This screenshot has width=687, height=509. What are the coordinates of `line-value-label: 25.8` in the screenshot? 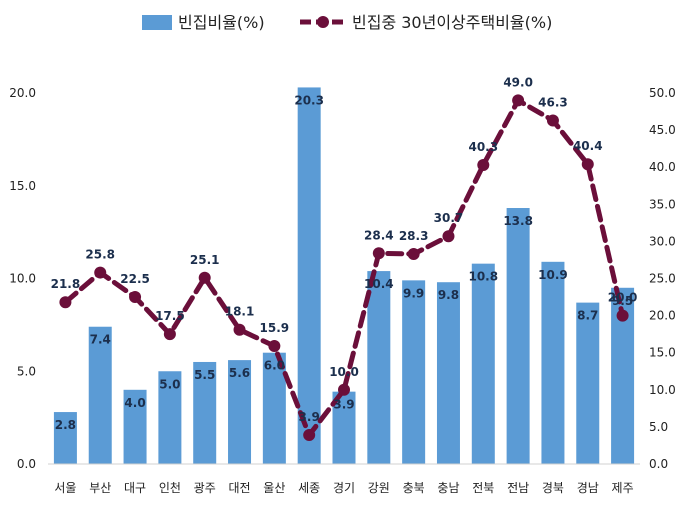 It's located at (100, 255).